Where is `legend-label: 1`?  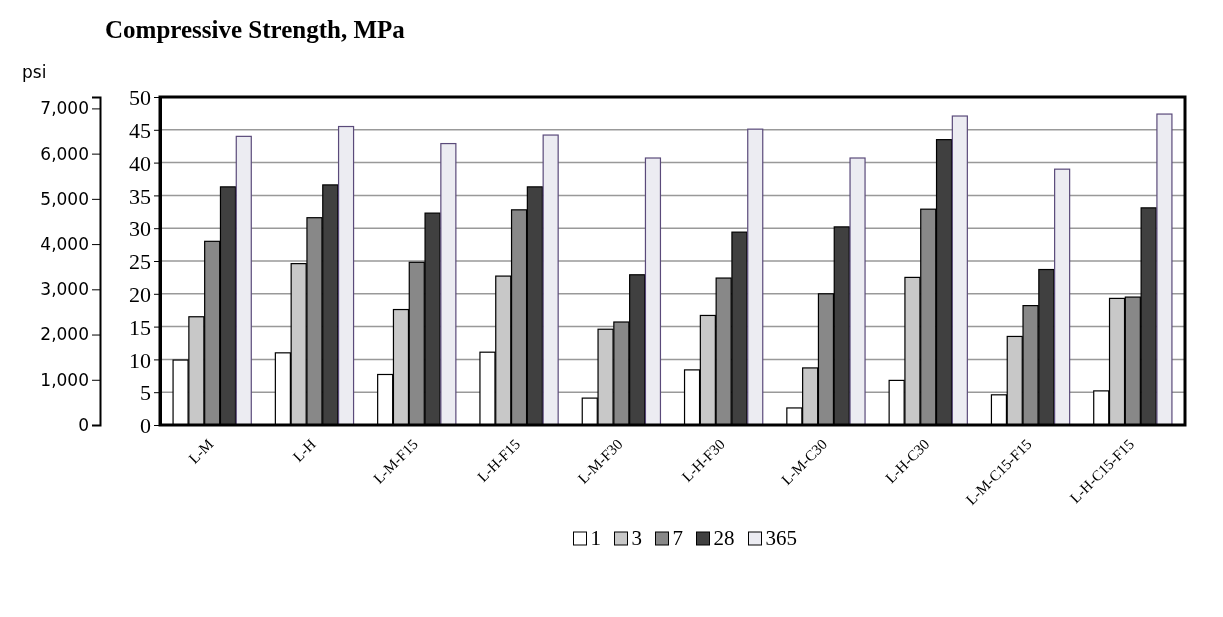
legend-label: 1 is located at coordinates (595, 538).